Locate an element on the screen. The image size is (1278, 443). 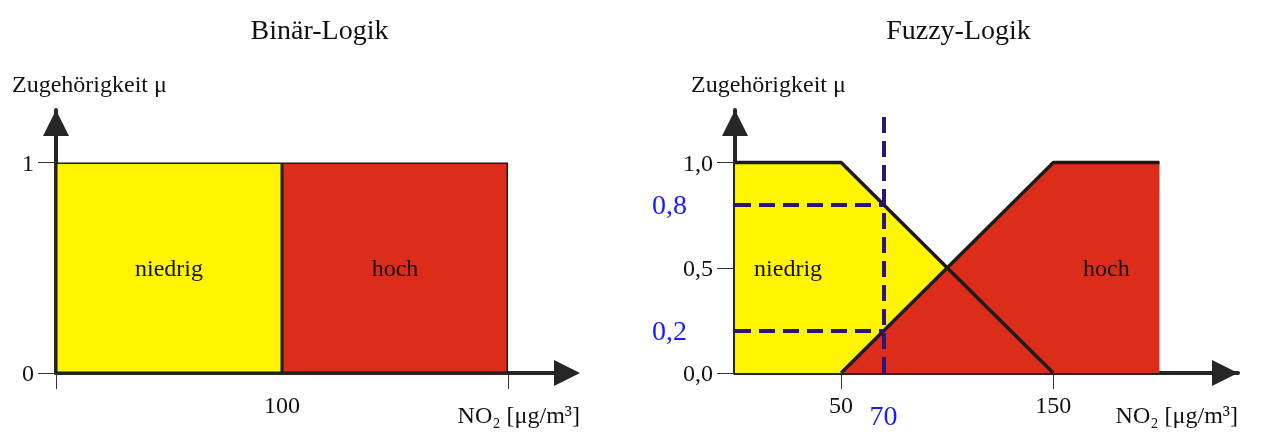
text: 100 is located at coordinates (282, 405).